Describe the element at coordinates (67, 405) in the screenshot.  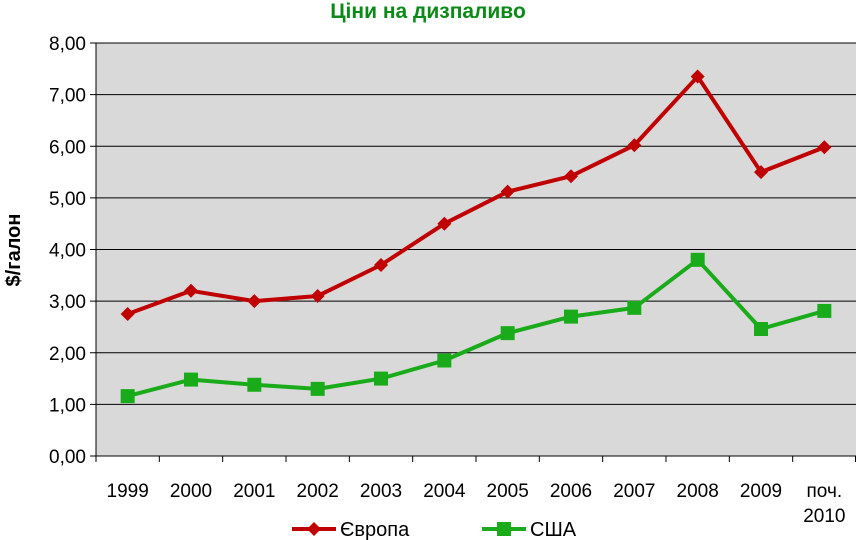
I see `y-tick-label: 1,00` at that location.